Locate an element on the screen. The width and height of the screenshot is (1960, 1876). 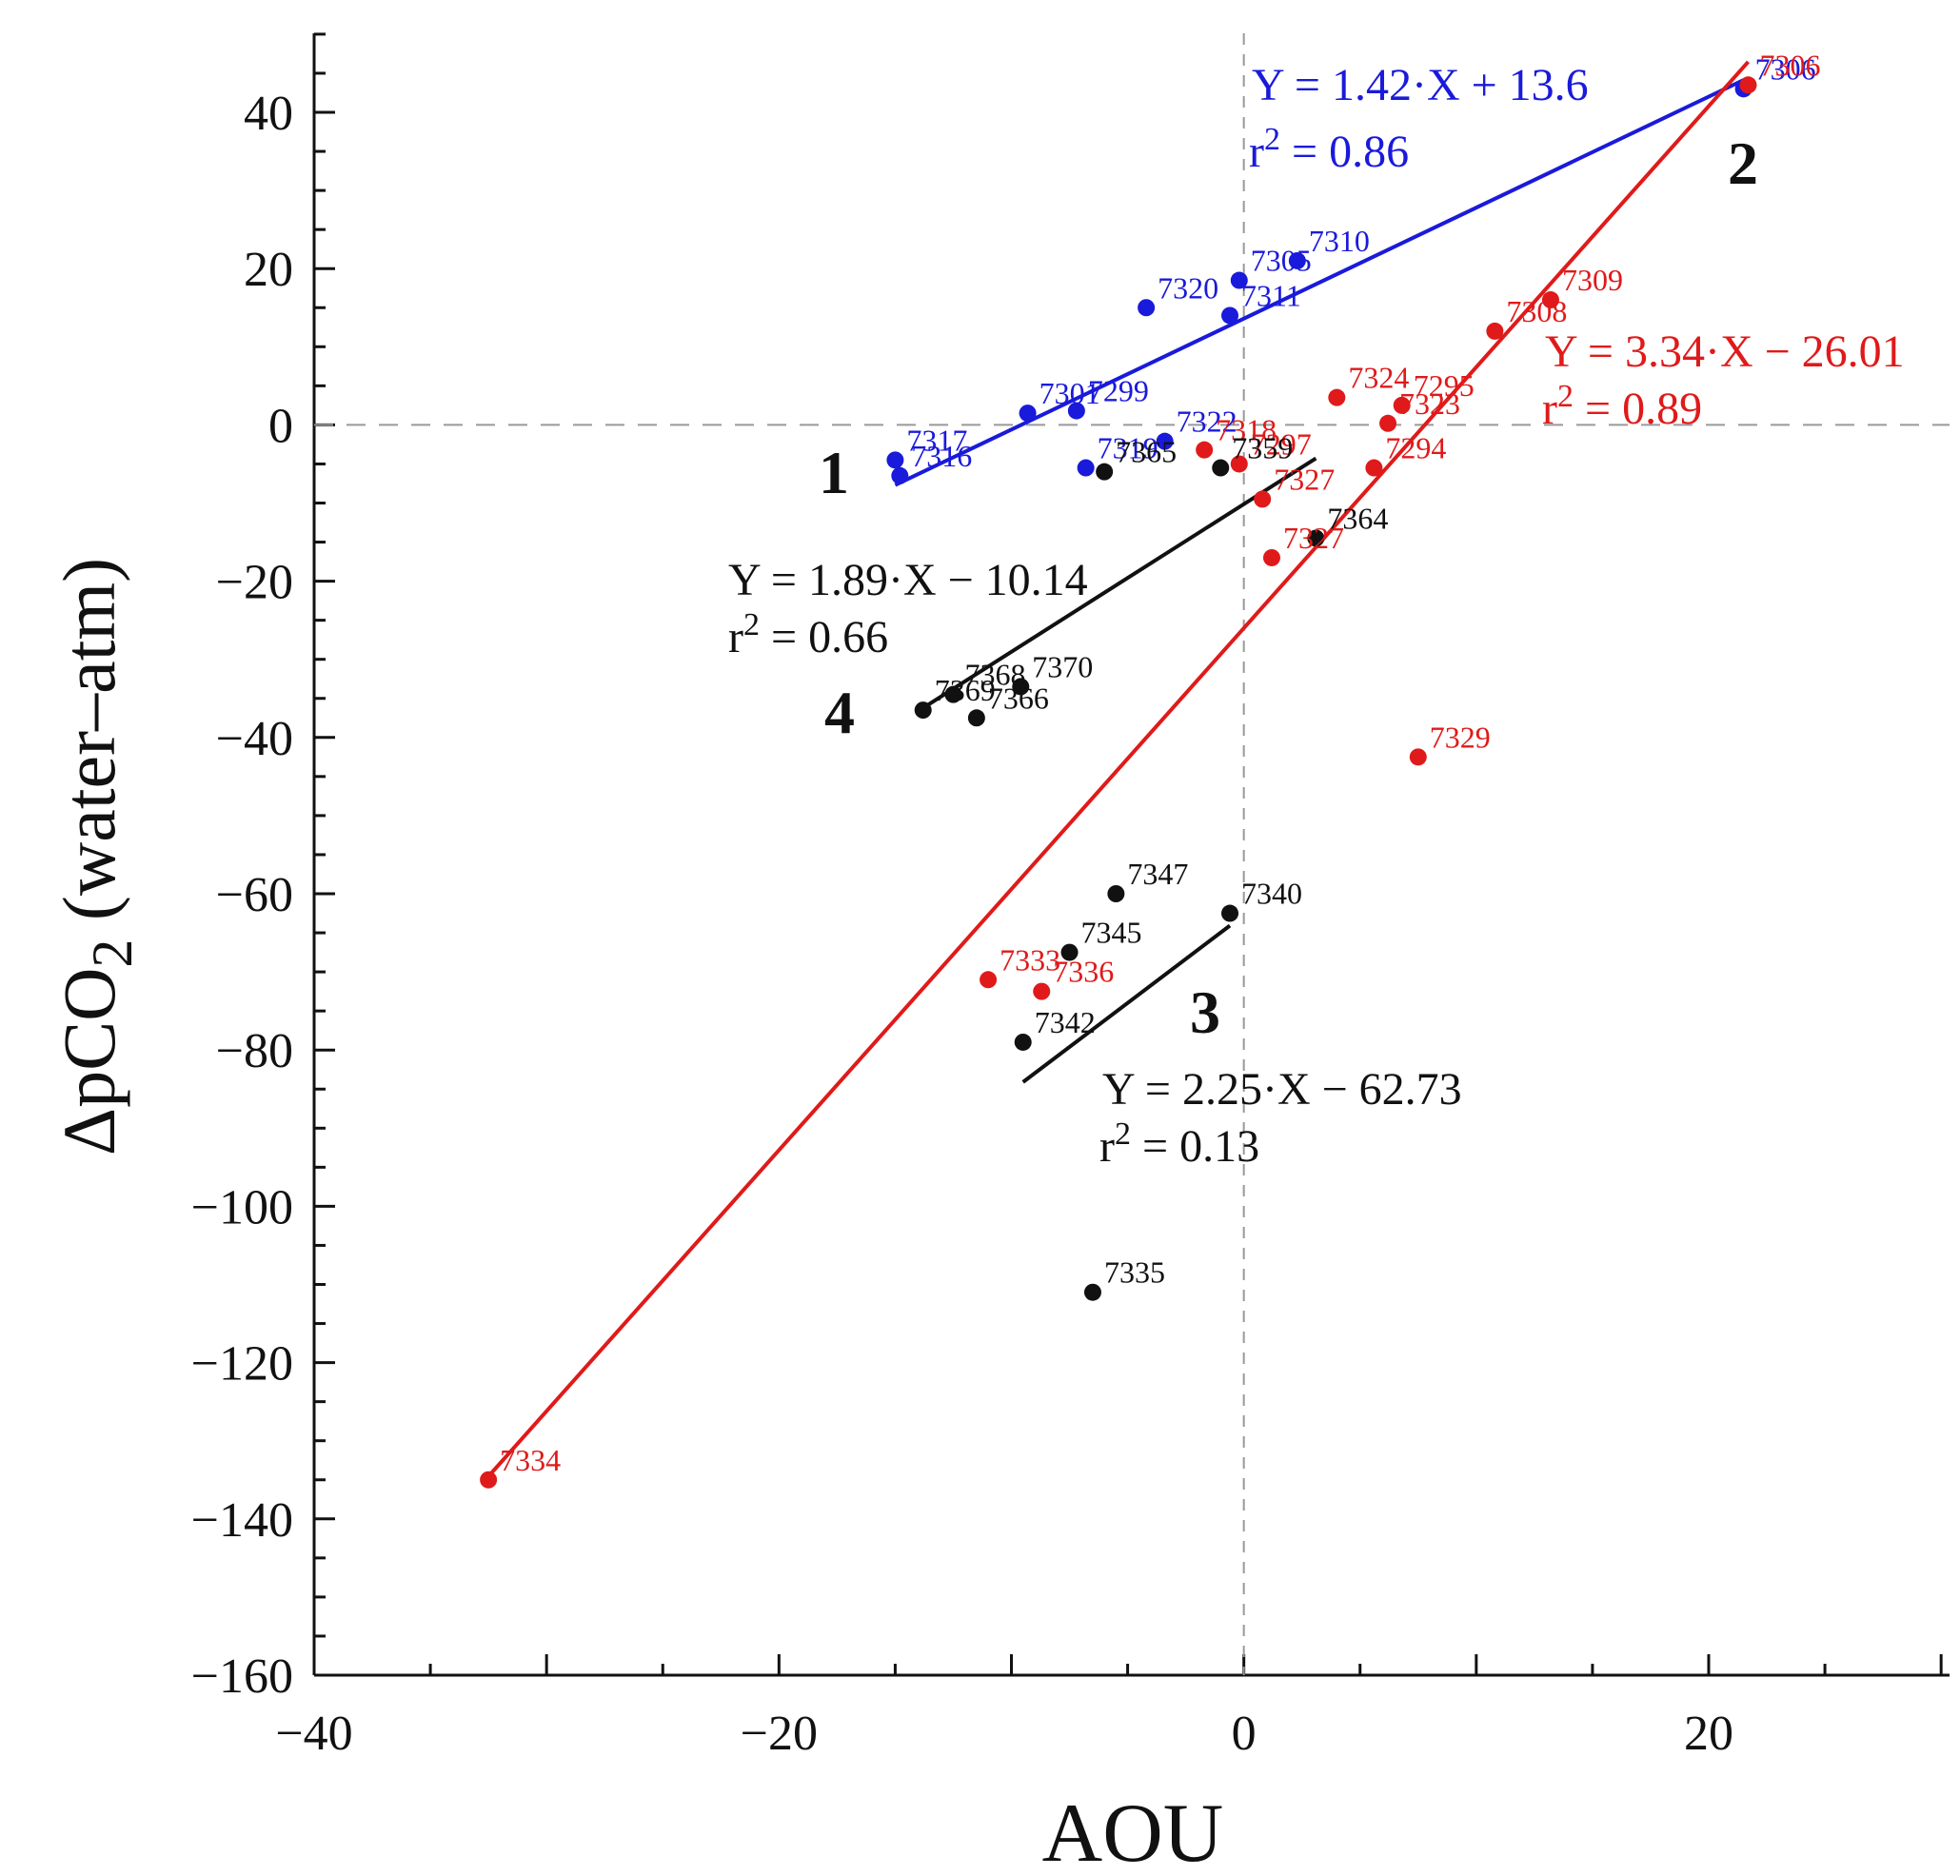
r2-text: r2 = 0.66 is located at coordinates (808, 634).